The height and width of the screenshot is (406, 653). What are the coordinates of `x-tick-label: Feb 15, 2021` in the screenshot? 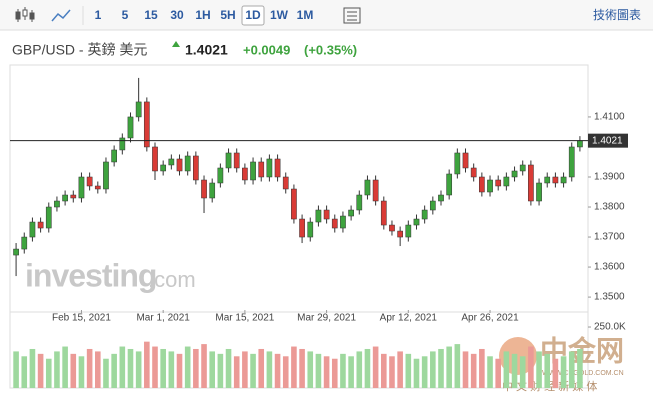 It's located at (81, 318).